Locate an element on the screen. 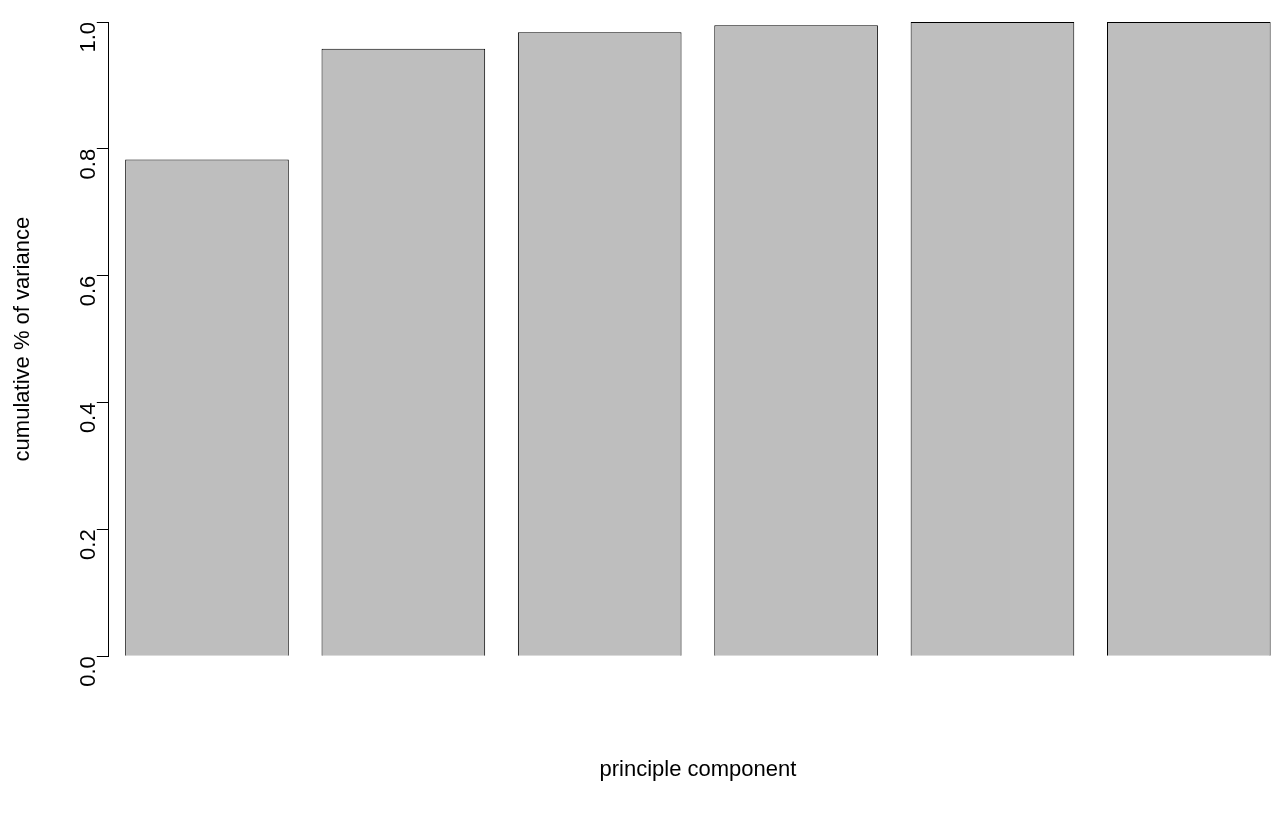 This screenshot has width=1287, height=839. y-tick-label: 0.2 is located at coordinates (87, 544).